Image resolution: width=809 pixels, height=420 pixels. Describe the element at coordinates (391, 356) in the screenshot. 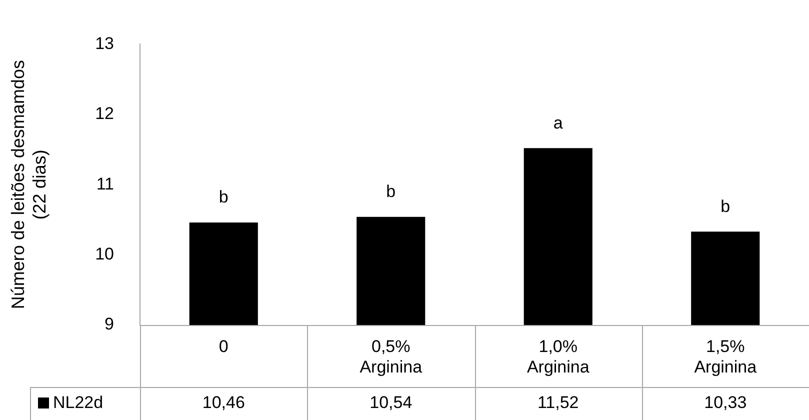

I see `x-tick-label: 0,5% Arginina` at that location.